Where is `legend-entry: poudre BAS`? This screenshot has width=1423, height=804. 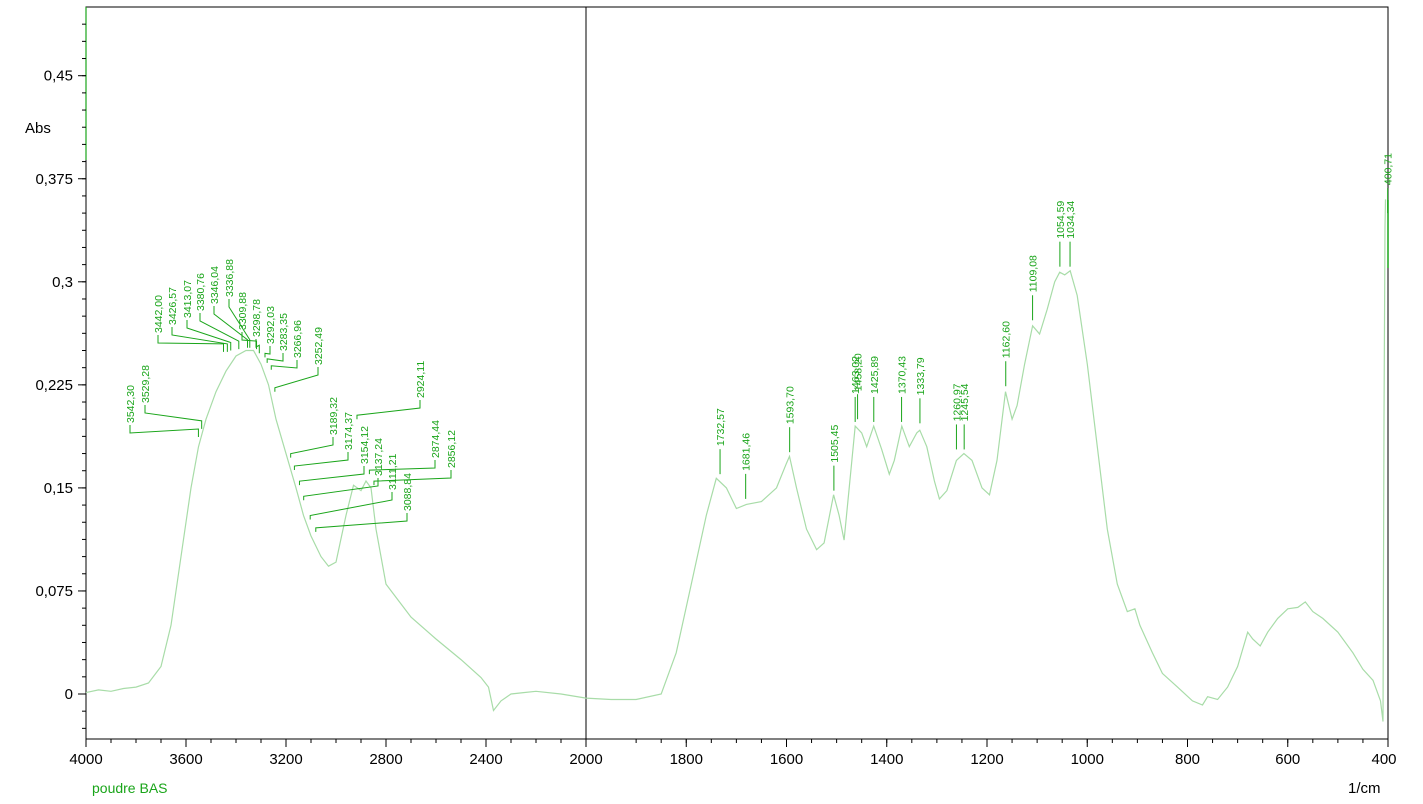
legend-entry: poudre BAS is located at coordinates (130, 788).